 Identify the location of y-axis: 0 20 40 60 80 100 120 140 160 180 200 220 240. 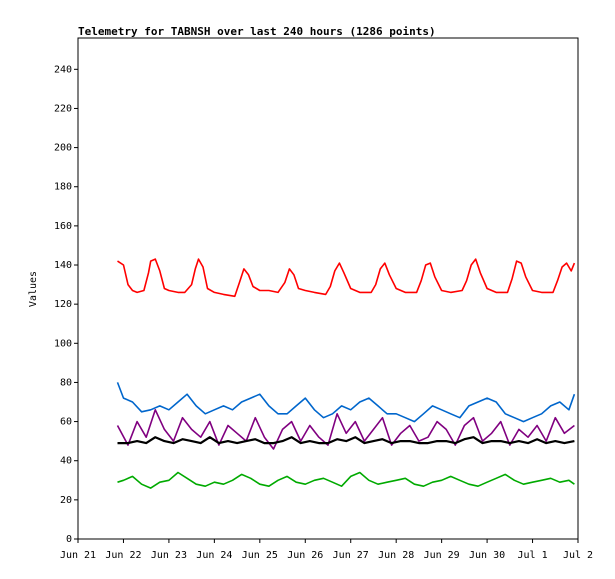
(66, 304).